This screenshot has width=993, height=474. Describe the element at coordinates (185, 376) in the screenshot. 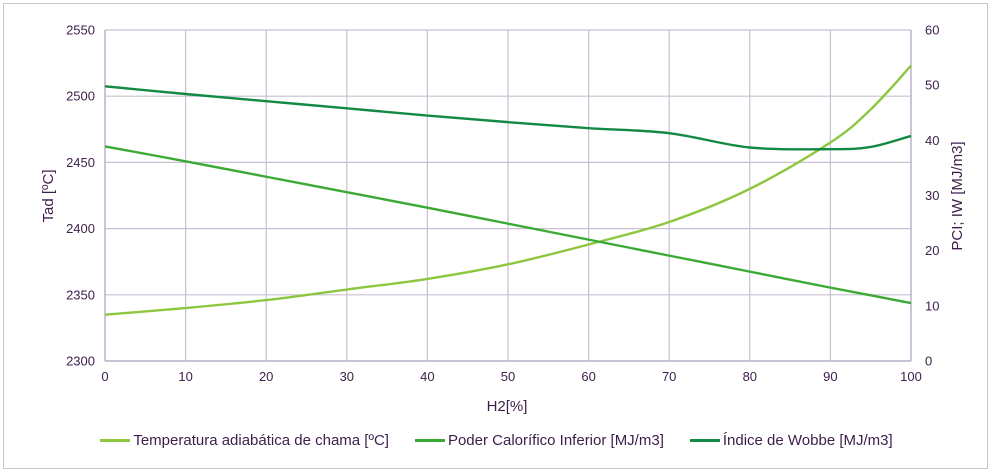

I see `x-tick-label: 10` at that location.